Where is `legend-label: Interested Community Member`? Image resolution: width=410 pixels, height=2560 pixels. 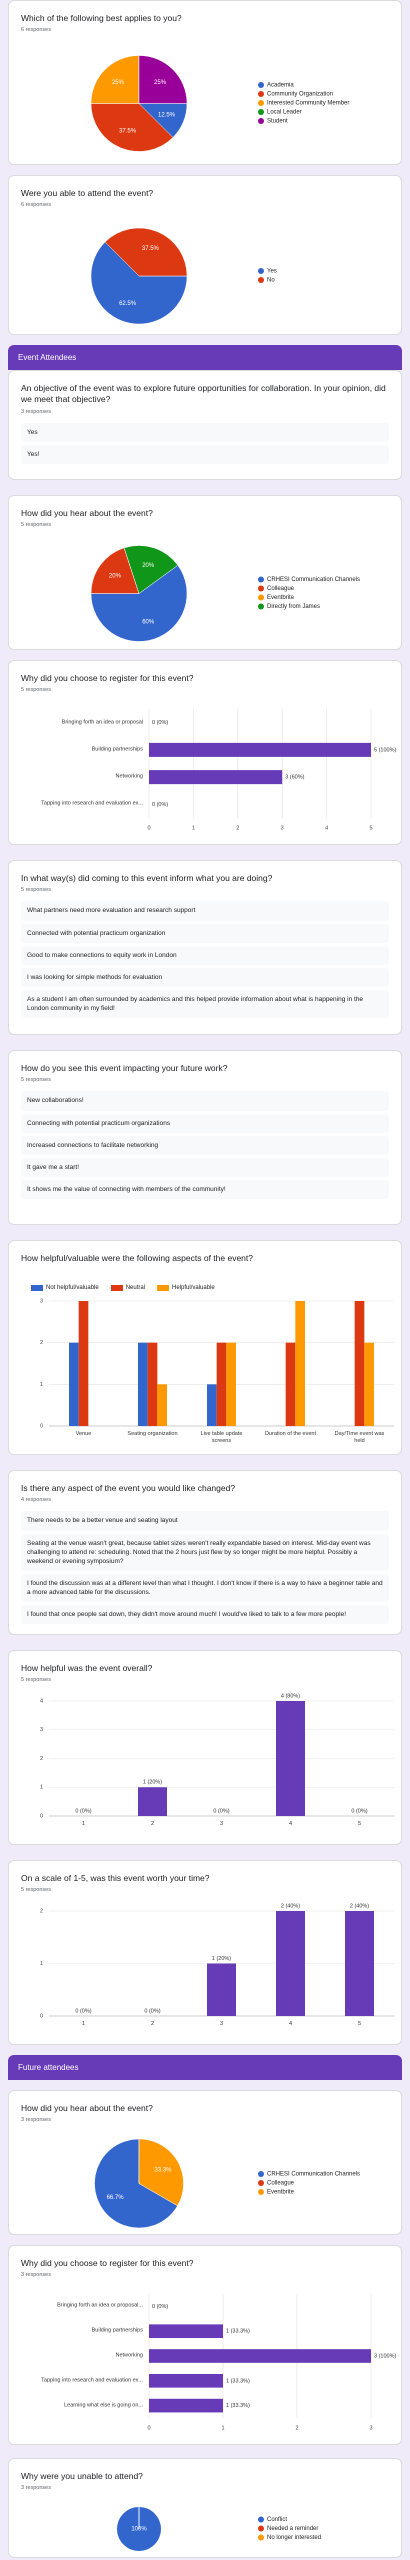
legend-label: Interested Community Member is located at coordinates (308, 104).